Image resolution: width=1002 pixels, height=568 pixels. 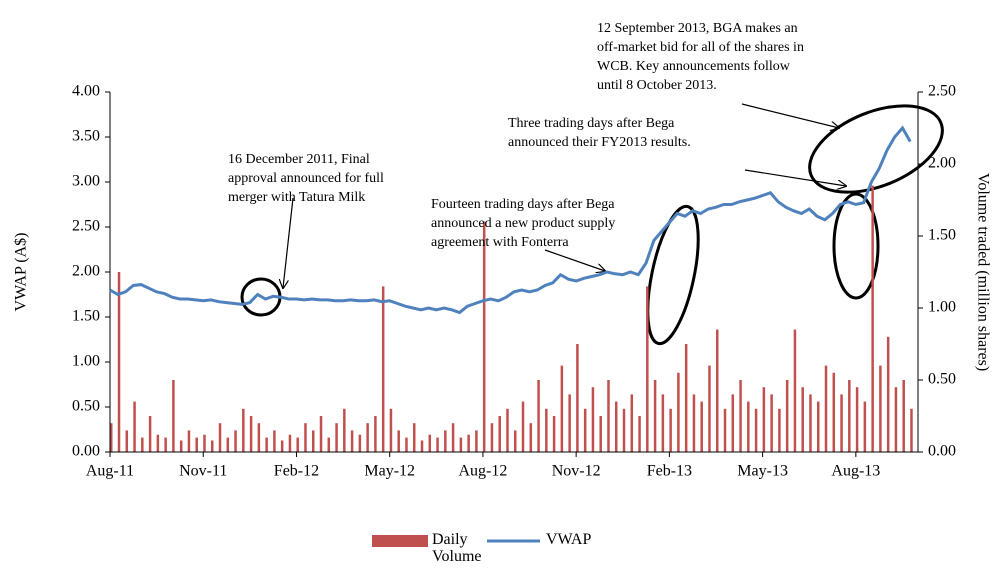 I want to click on x-tick-label: Aug-12, so click(x=482, y=471).